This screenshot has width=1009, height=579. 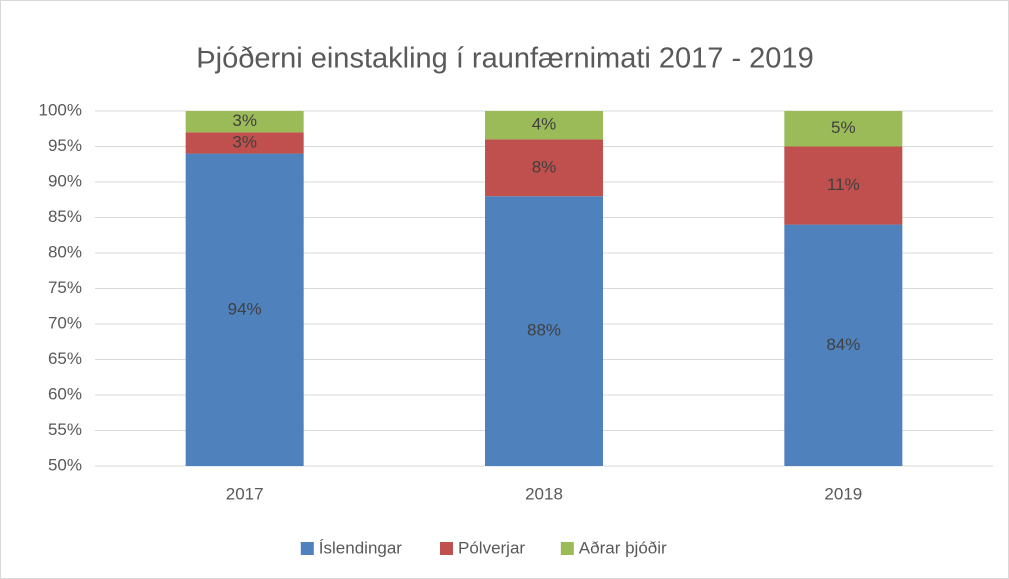 I want to click on data-label: 5%, so click(x=843, y=127).